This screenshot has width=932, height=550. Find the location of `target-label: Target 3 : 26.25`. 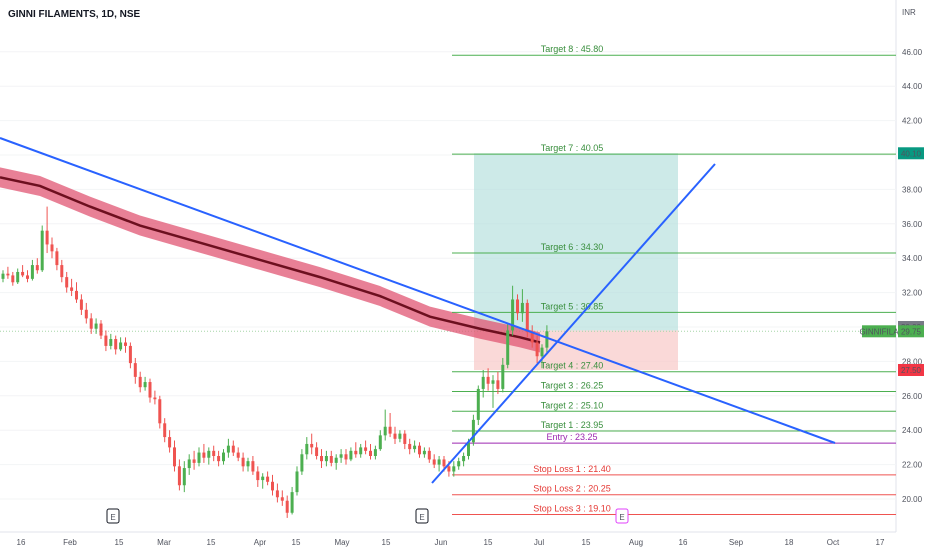

target-label: Target 3 : 26.25 is located at coordinates (572, 386).